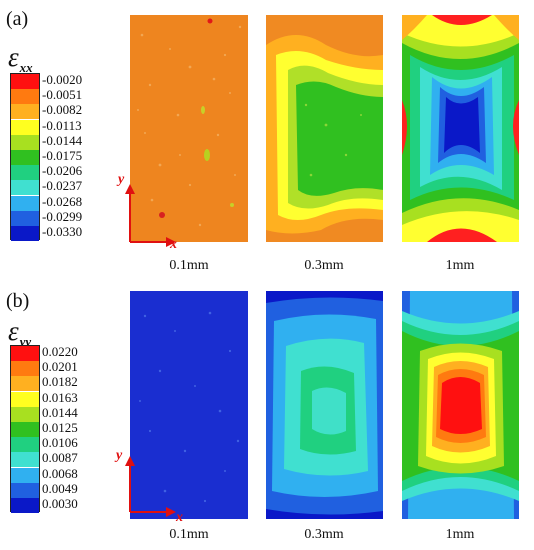 The width and height of the screenshot is (534, 550). Describe the element at coordinates (60, 443) in the screenshot. I see `legend-tick-label: 0.0106` at that location.